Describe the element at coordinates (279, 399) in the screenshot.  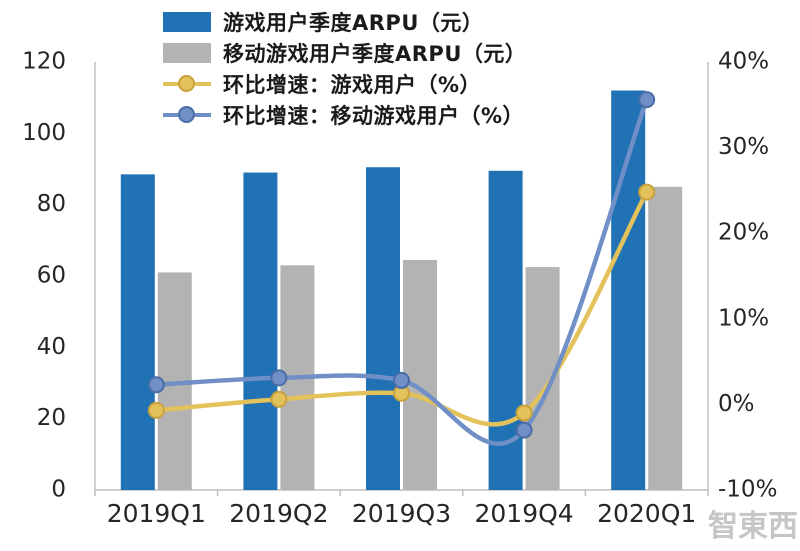
I see `line-marker-series0-2019Q2` at that location.